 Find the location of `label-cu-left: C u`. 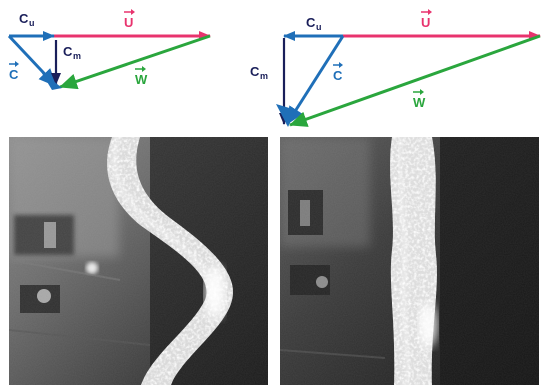

label-cu-left: C u is located at coordinates (27, 19).